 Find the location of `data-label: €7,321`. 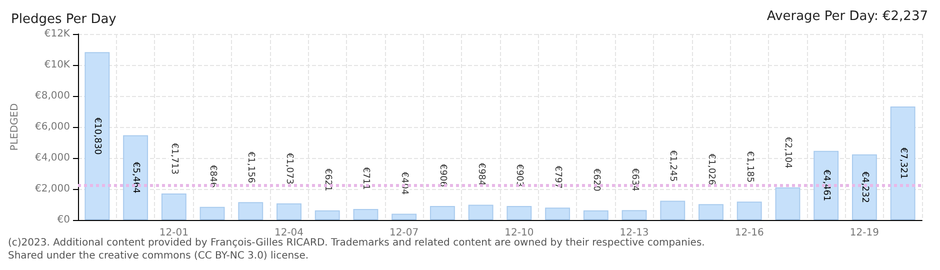

data-label: €7,321 is located at coordinates (903, 164).